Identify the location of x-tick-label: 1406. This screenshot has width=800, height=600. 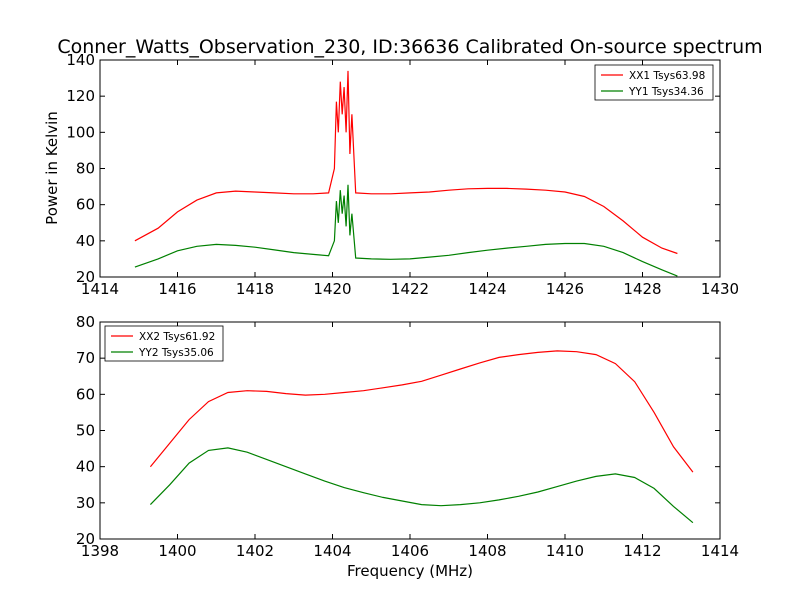
(410, 551).